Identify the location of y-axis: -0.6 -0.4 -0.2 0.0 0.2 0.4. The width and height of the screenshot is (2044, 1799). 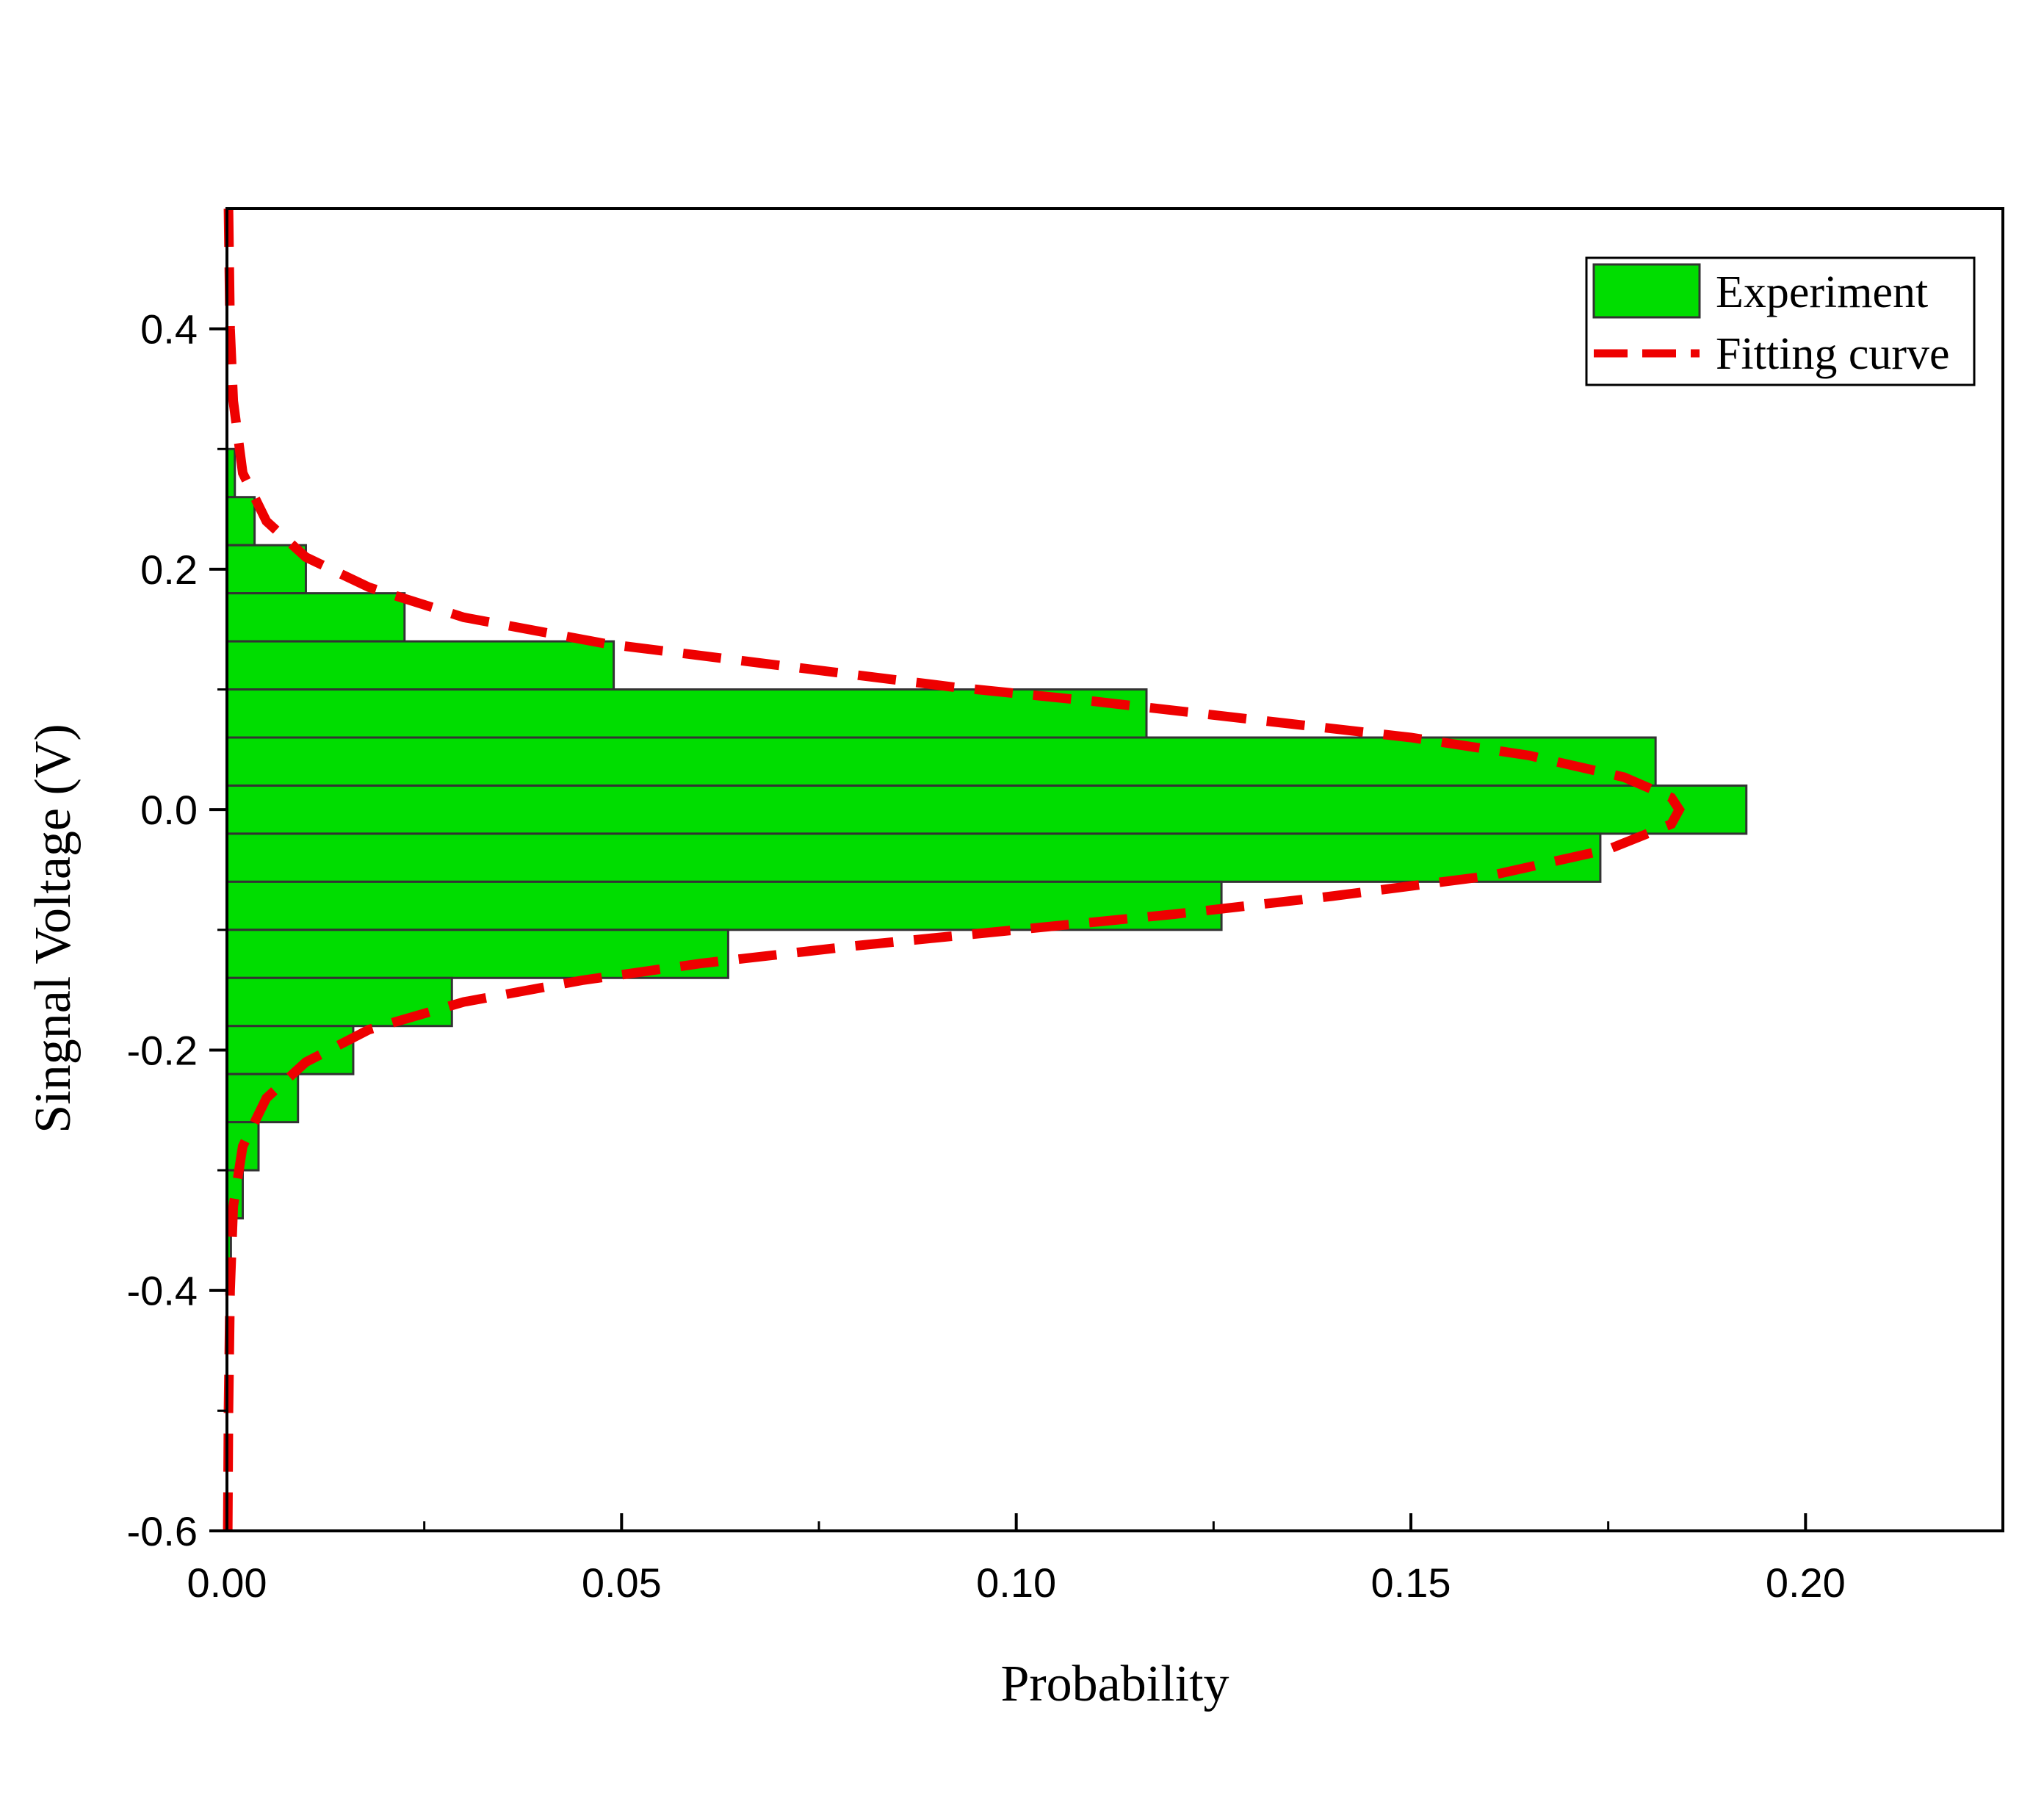
(177, 930).